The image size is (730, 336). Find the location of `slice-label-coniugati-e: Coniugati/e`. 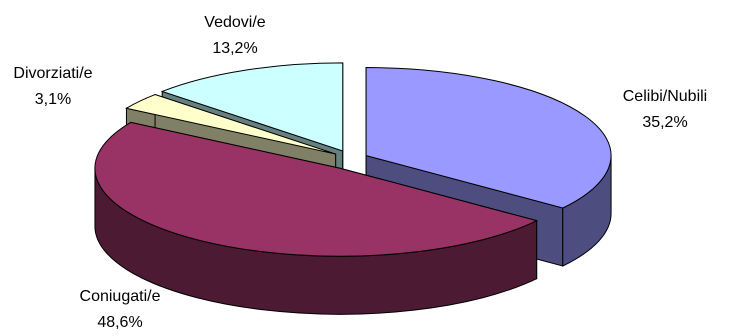

slice-label-coniugati-e: Coniugati/e is located at coordinates (120, 296).